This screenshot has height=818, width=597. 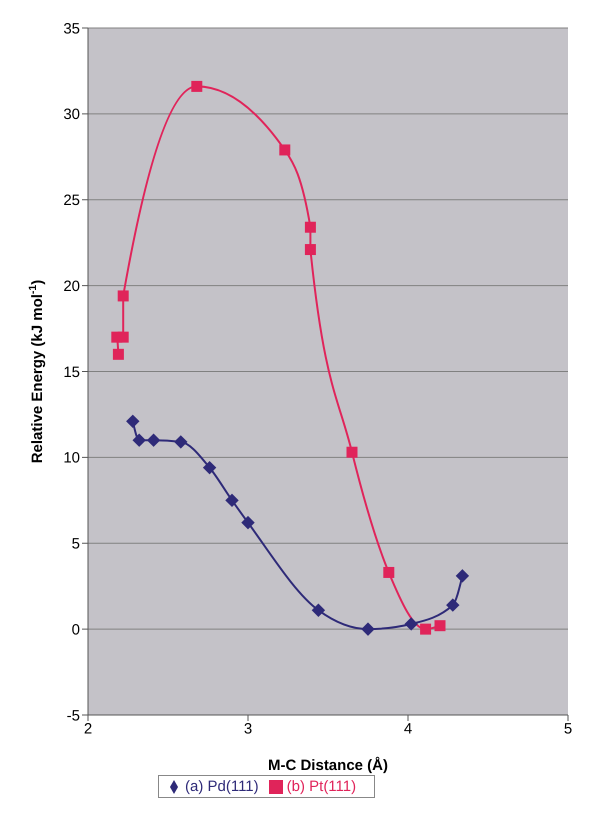 What do you see at coordinates (71, 458) in the screenshot?
I see `y-tick-label: 10` at bounding box center [71, 458].